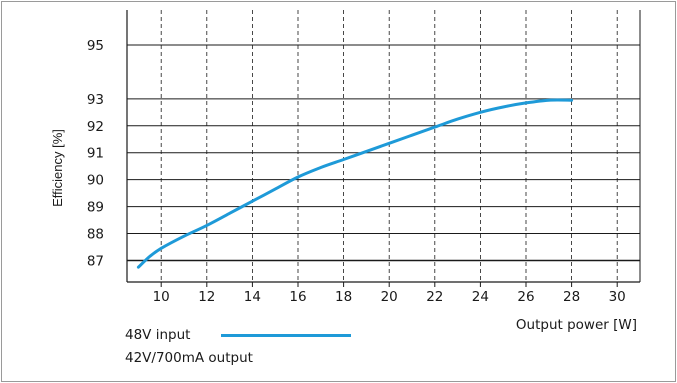 The width and height of the screenshot is (677, 383). I want to click on x-tick-label: 12, so click(206, 297).